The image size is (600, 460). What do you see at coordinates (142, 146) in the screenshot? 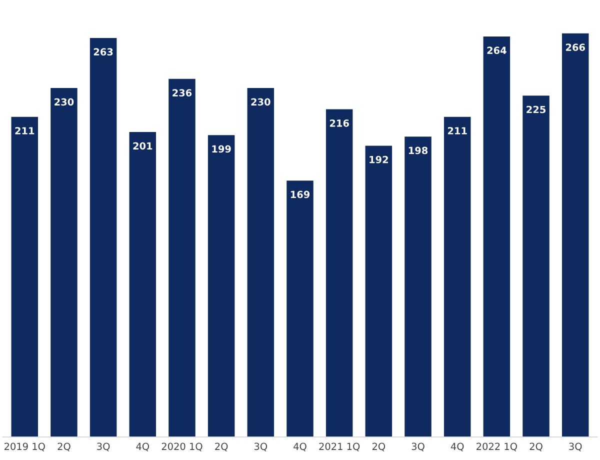
I see `data-label: 201` at bounding box center [142, 146].